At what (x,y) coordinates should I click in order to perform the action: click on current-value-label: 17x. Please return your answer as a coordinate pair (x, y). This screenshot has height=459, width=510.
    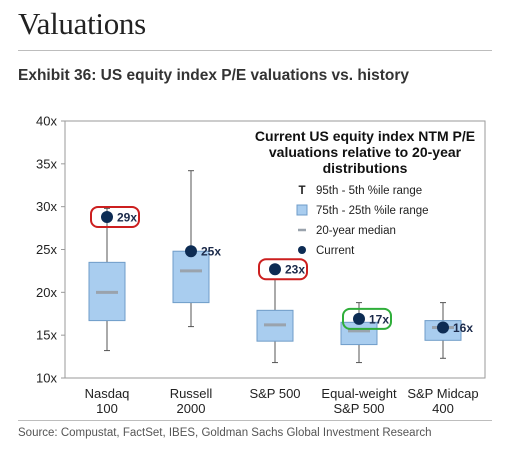
    Looking at the image, I should click on (379, 319).